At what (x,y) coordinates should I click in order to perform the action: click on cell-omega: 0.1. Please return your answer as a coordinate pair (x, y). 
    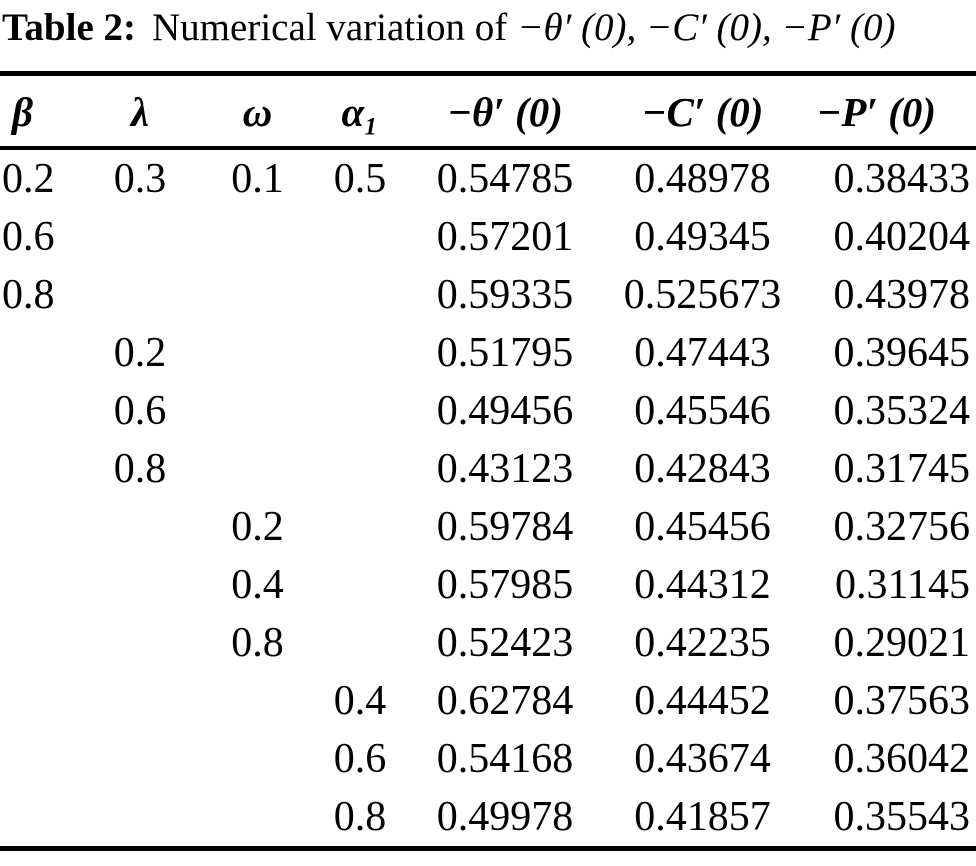
    Looking at the image, I should click on (257, 178).